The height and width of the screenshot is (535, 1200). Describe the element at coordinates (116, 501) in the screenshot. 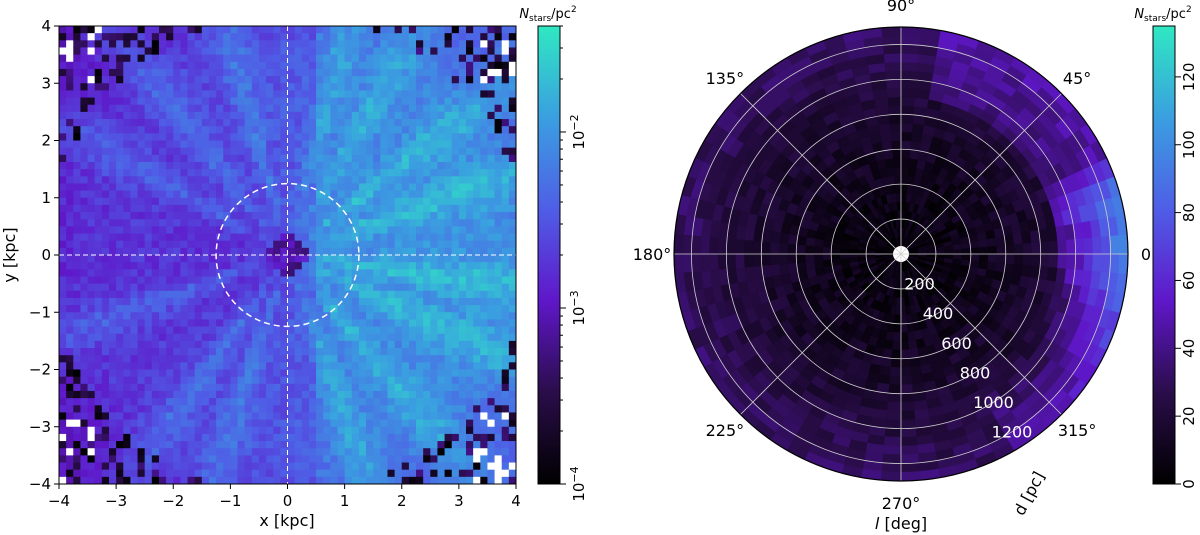

I see `x-tick-label: −3` at that location.